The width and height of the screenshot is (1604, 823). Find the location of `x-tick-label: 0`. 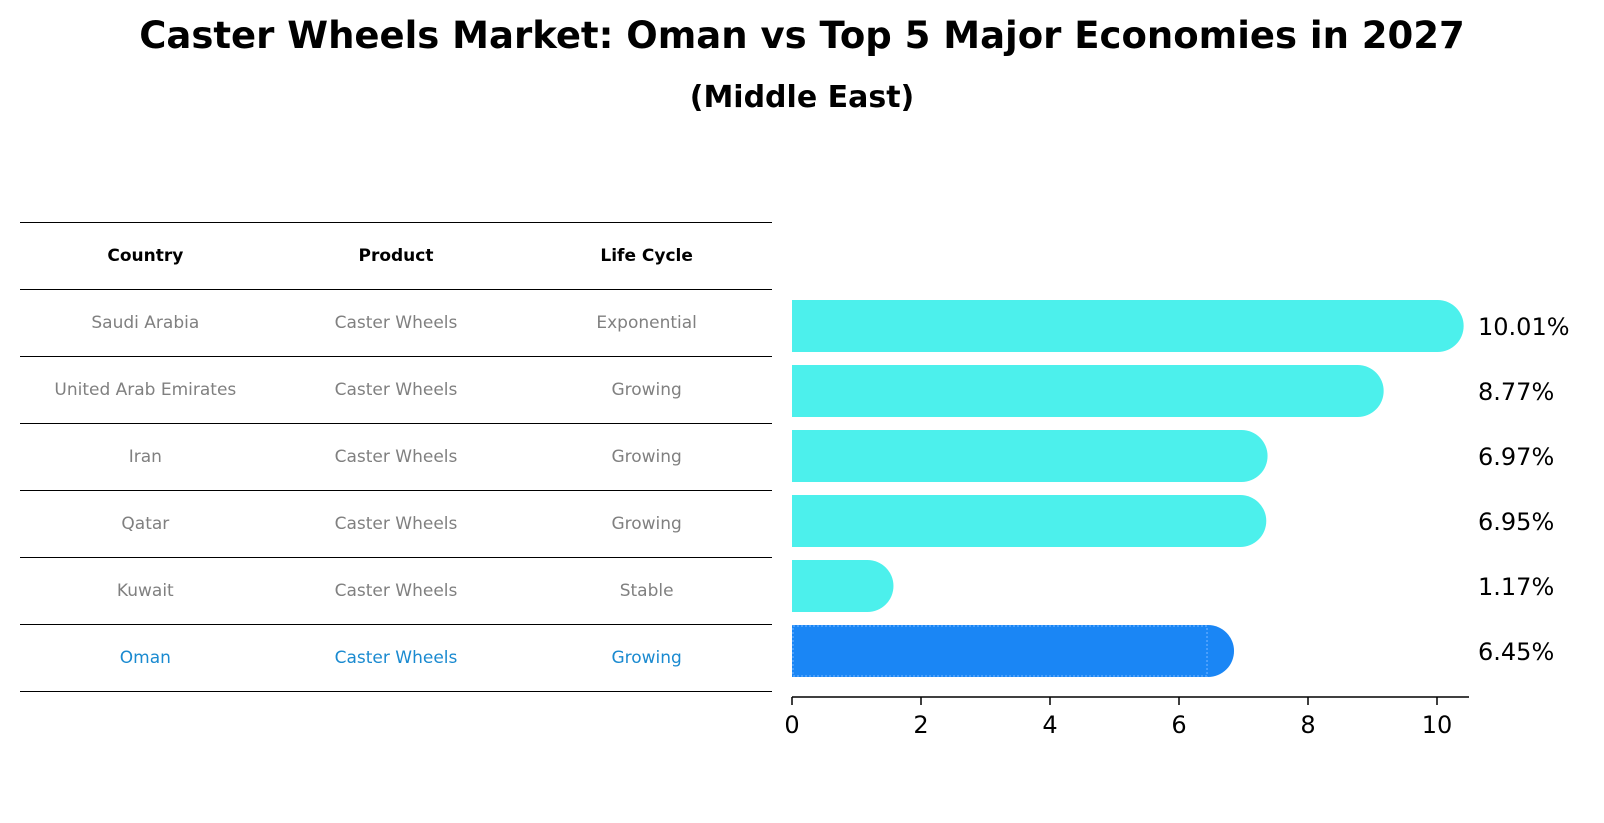

x-tick-label: 0 is located at coordinates (791, 725).